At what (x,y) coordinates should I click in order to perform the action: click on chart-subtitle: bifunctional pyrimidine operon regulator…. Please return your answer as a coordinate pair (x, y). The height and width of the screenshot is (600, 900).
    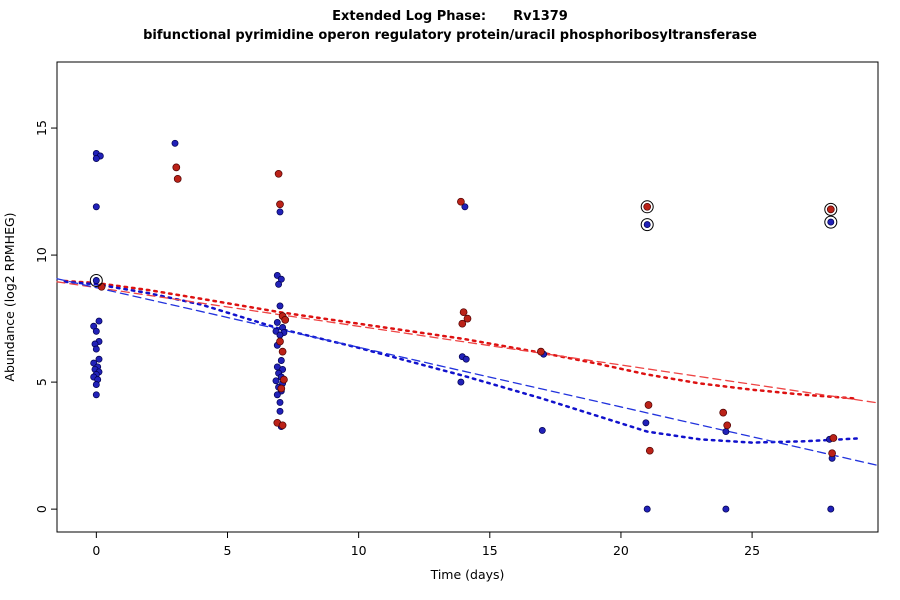
    Looking at the image, I should click on (450, 35).